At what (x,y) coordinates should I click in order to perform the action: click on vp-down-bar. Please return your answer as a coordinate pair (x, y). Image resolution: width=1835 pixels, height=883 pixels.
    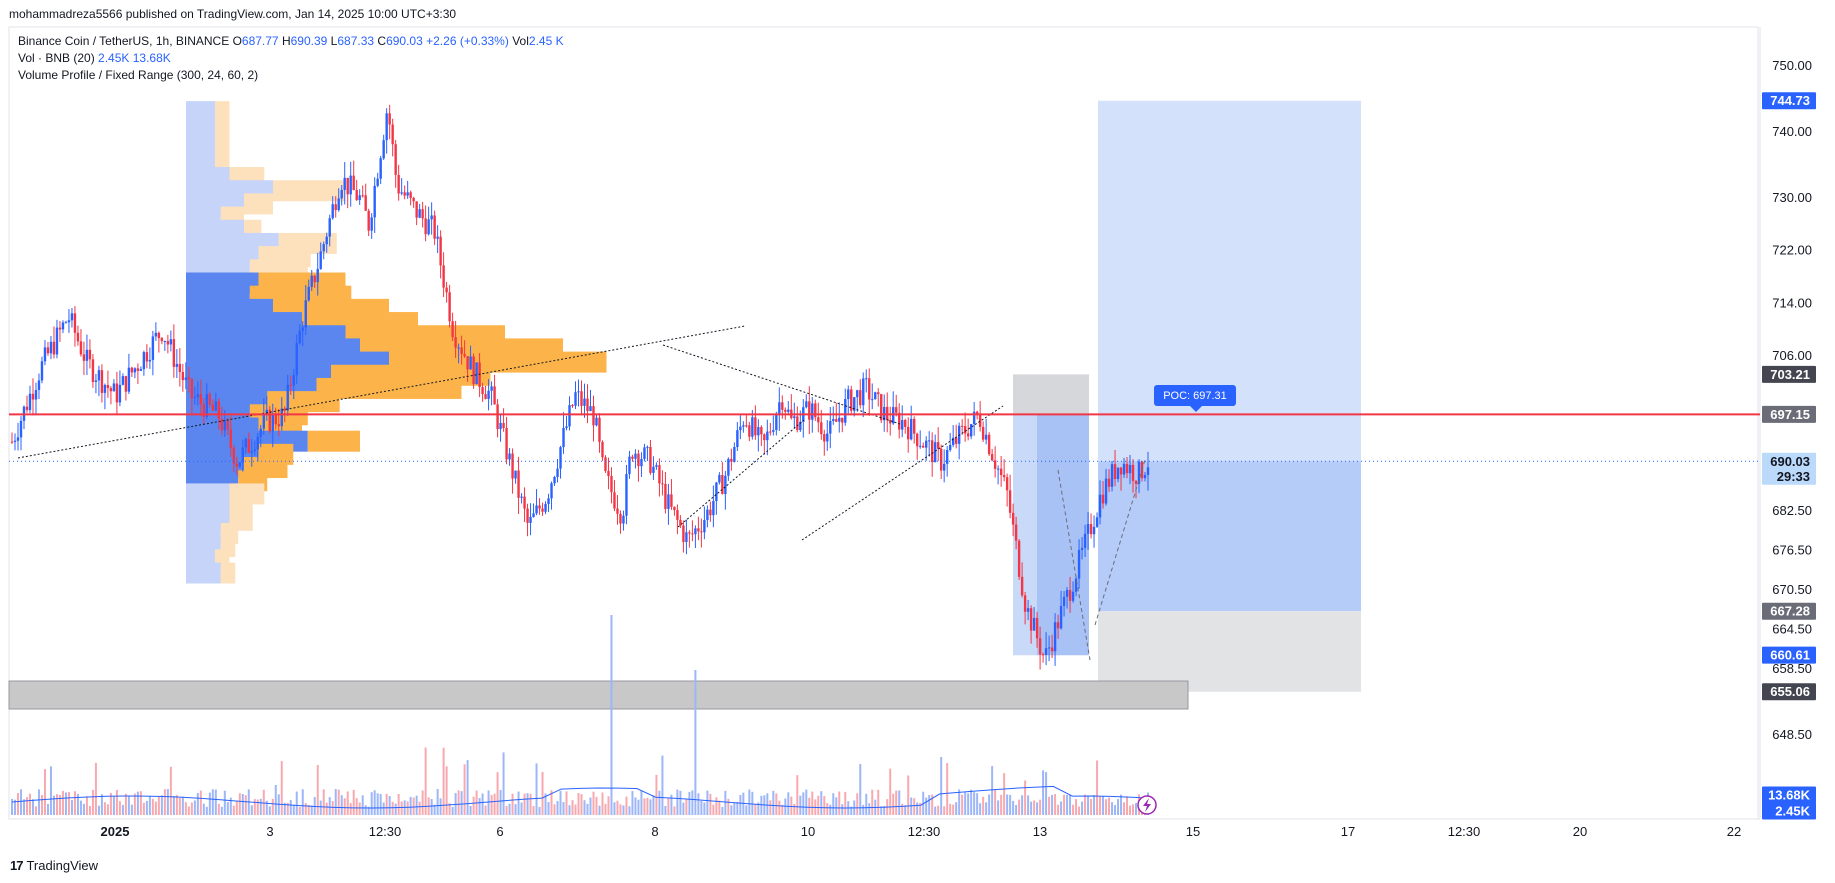
    Looking at the image, I should click on (228, 573).